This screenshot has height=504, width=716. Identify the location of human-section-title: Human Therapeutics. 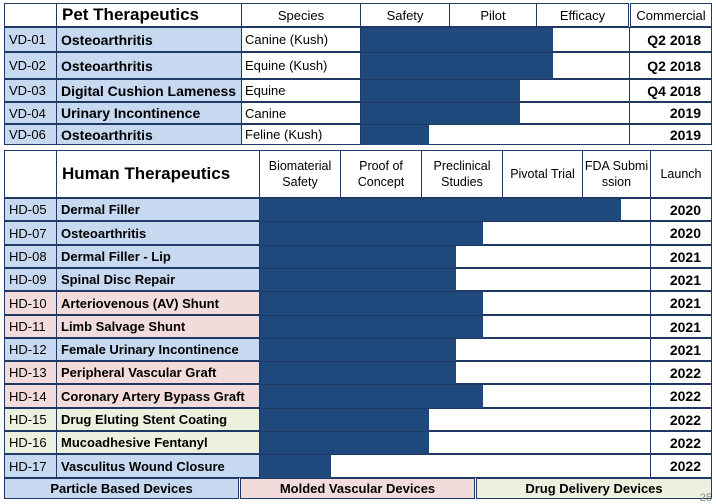
(158, 174).